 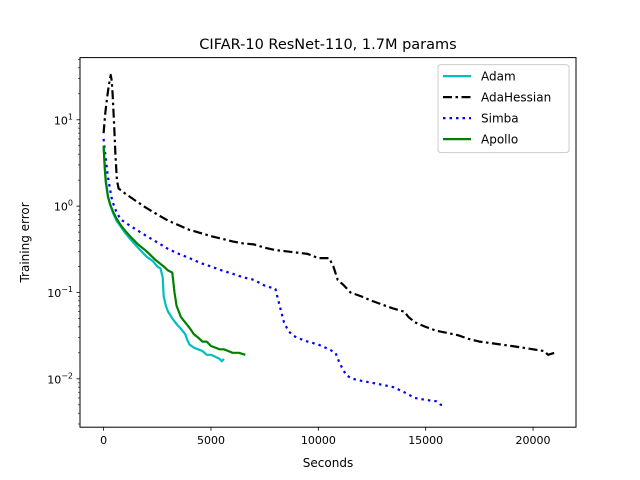 I want to click on x-tick-label: 0, so click(x=103, y=440).